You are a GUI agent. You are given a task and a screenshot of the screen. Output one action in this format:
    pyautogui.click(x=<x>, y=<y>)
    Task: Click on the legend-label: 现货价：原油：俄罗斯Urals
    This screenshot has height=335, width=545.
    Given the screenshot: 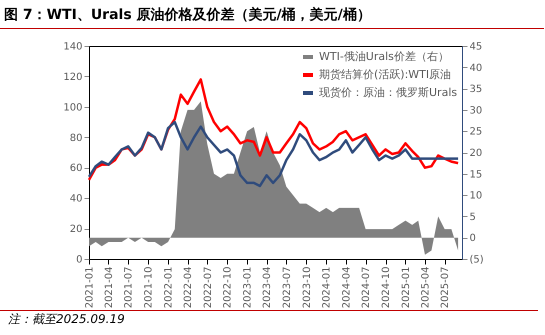 What is the action you would take?
    pyautogui.click(x=388, y=92)
    